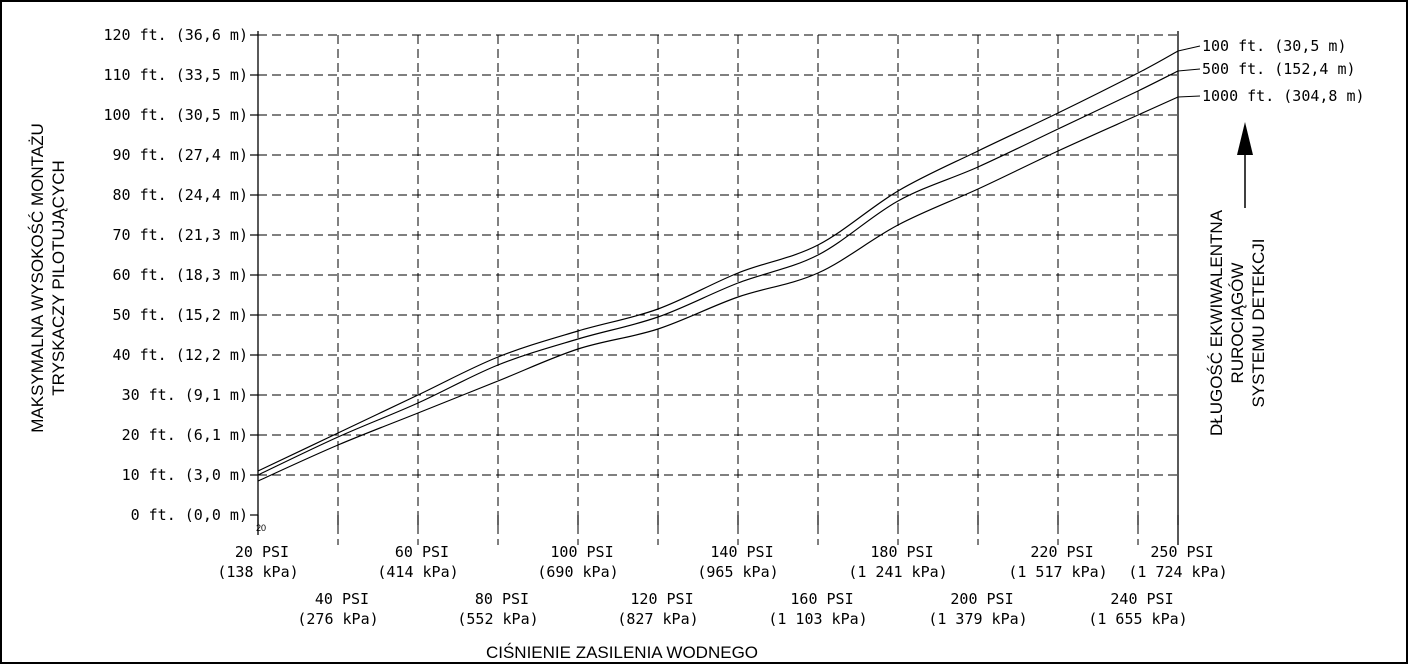 This screenshot has height=668, width=1408. I want to click on y-tick-label: 0 ft. (0,0 m), so click(189, 515).